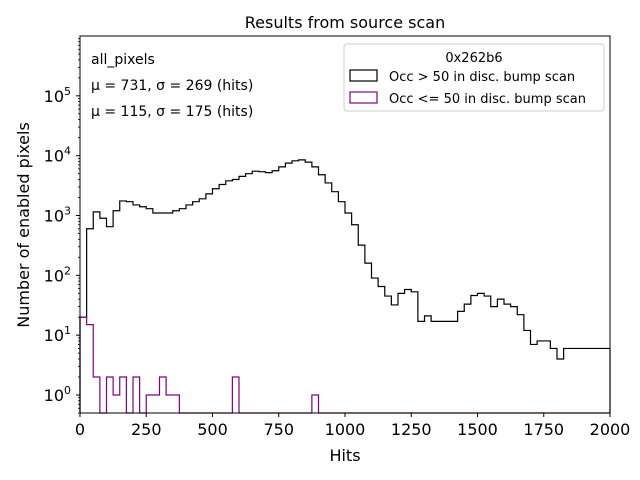  I want to click on annotation-stats-low: μ = 115, σ = 175 (hits), so click(172, 112).